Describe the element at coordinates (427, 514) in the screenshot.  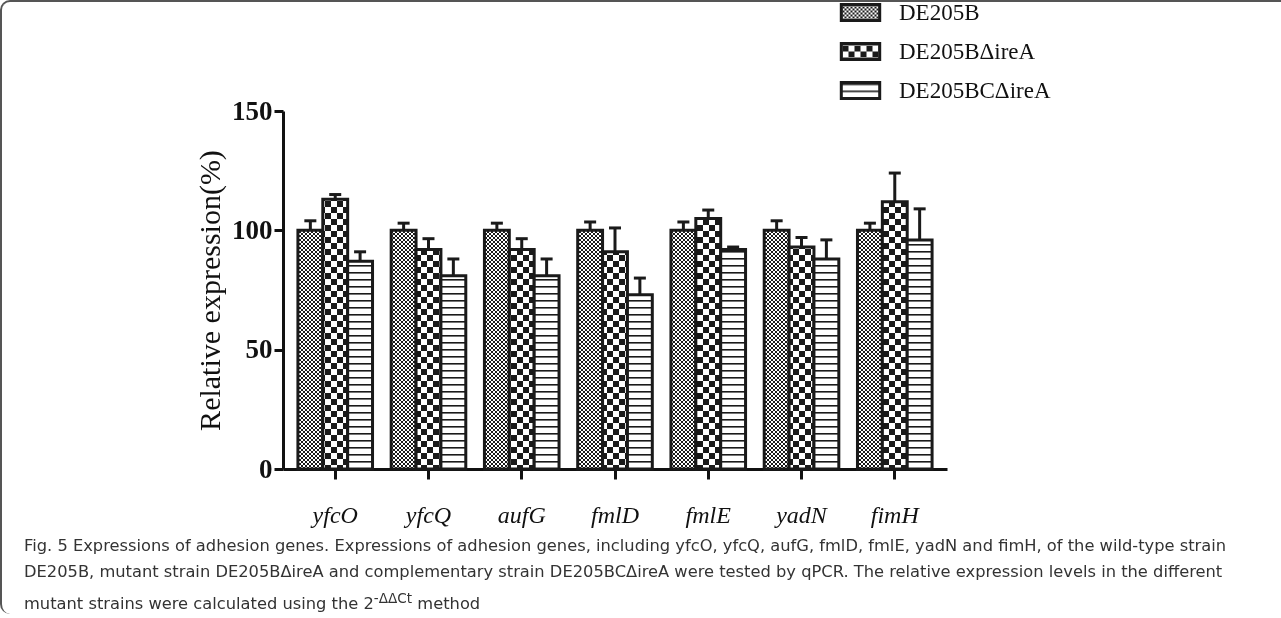
I see `x-tick-label: yfcQ` at that location.